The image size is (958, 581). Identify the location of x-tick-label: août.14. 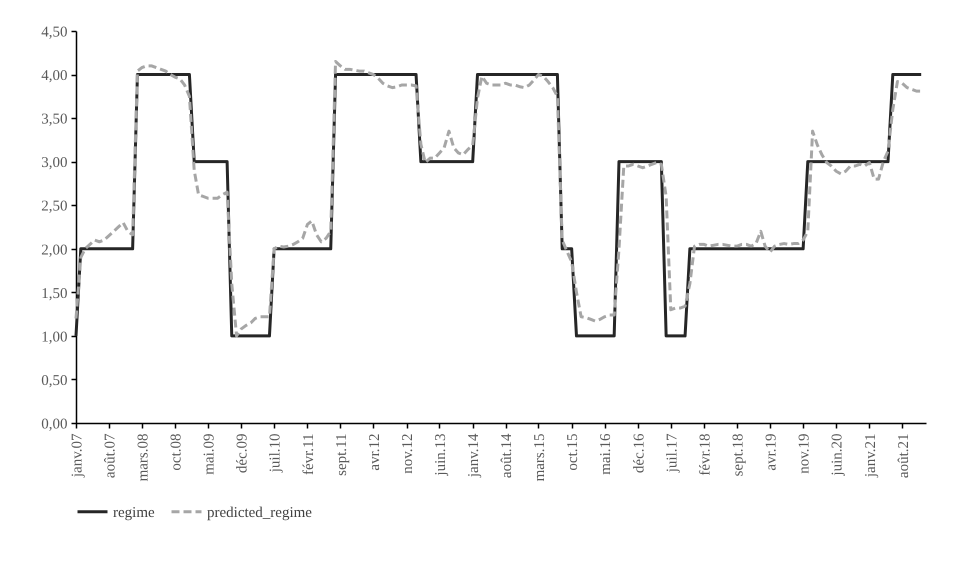
(507, 455).